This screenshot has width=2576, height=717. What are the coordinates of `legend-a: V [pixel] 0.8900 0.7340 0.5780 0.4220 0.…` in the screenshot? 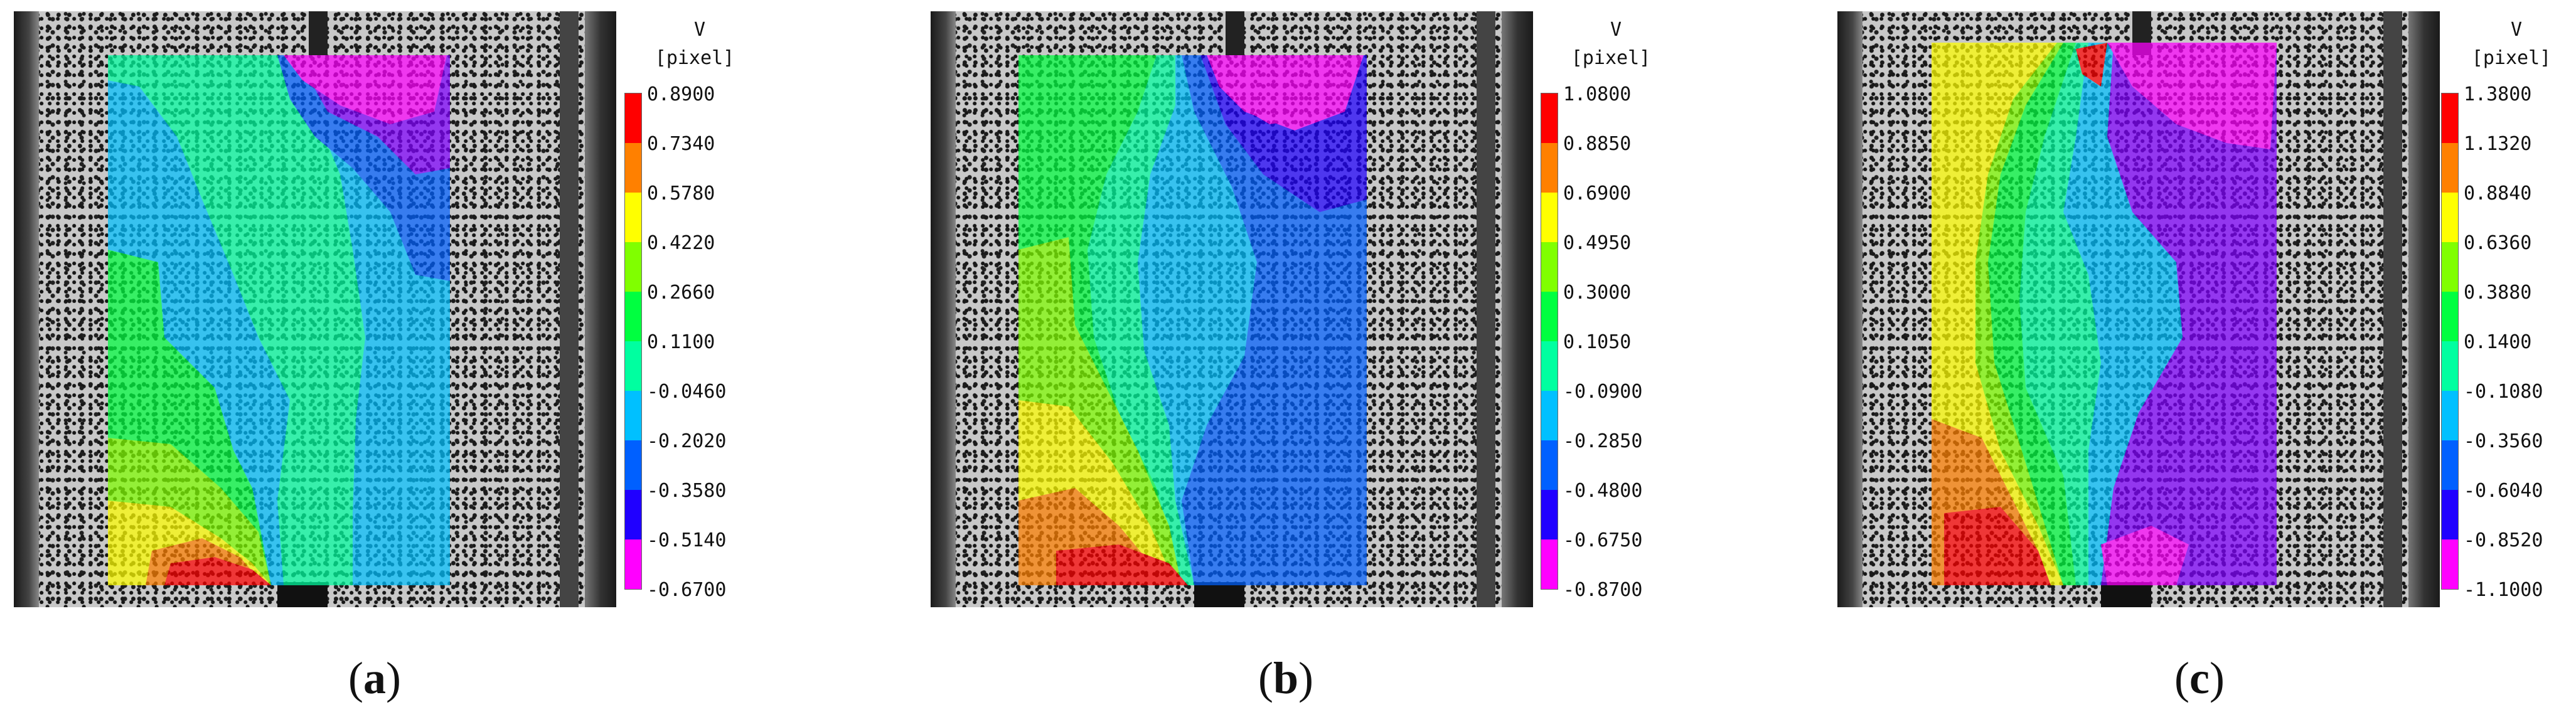 It's located at (697, 311).